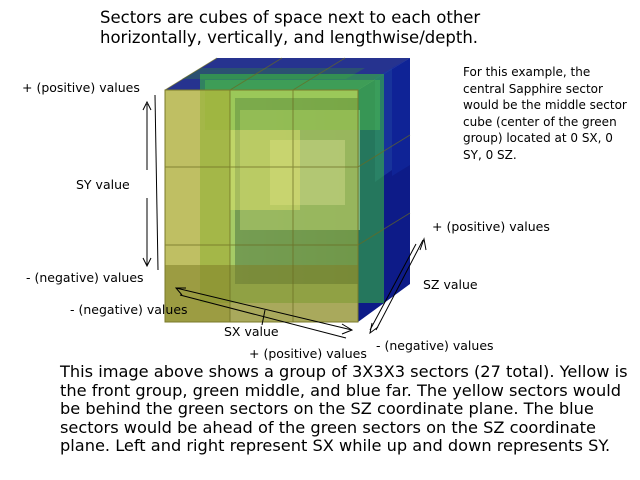 The image size is (640, 480). I want to click on sy-negative-label: - (negative) values, so click(85, 277).